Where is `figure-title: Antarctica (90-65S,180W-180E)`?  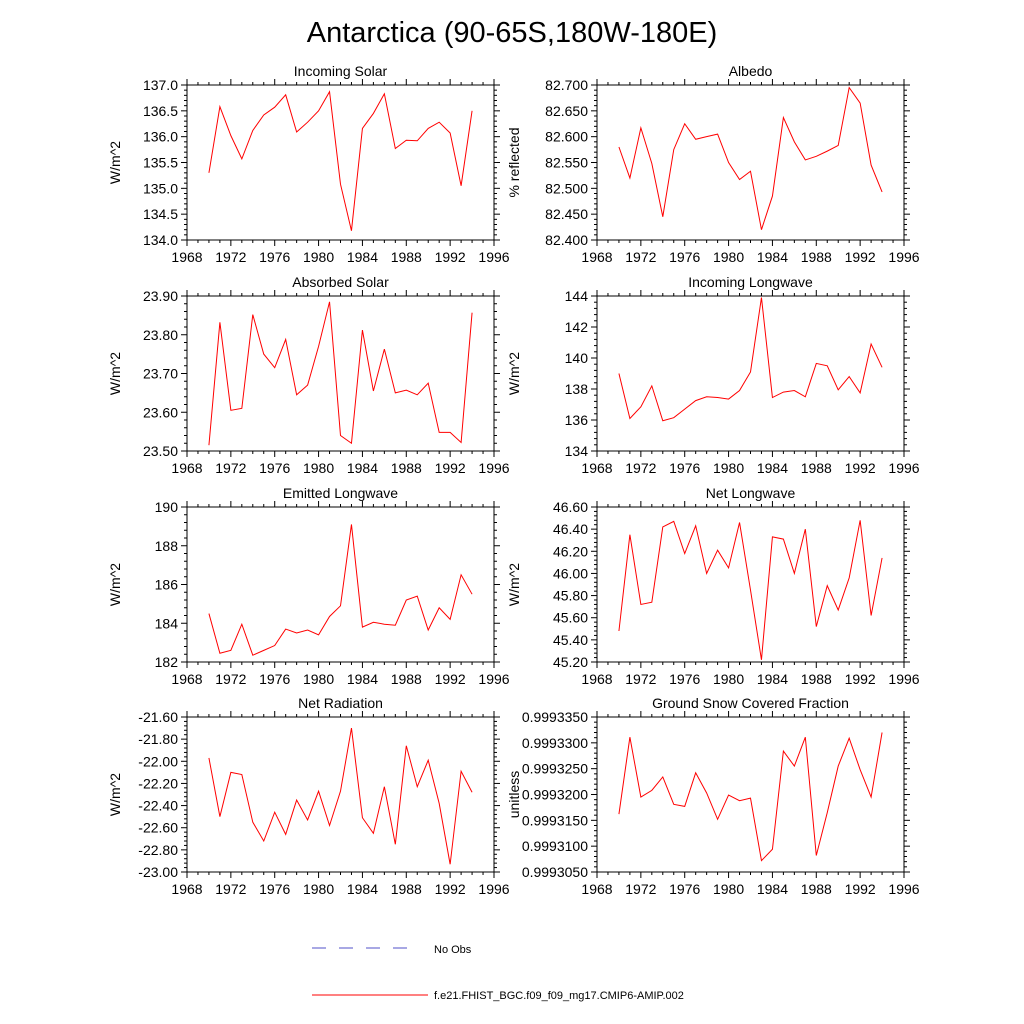 figure-title: Antarctica (90-65S,180W-180E) is located at coordinates (512, 33).